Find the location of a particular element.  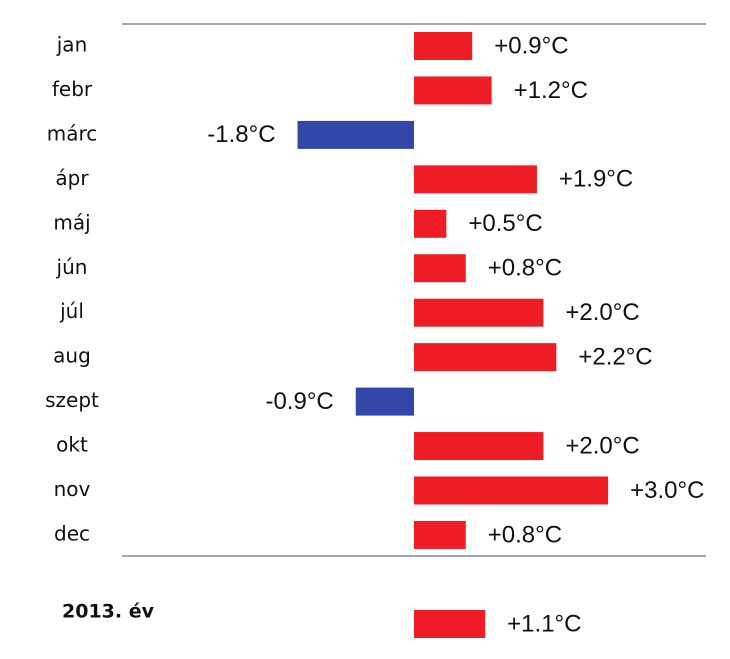

value-label: +1.9°C is located at coordinates (596, 179).